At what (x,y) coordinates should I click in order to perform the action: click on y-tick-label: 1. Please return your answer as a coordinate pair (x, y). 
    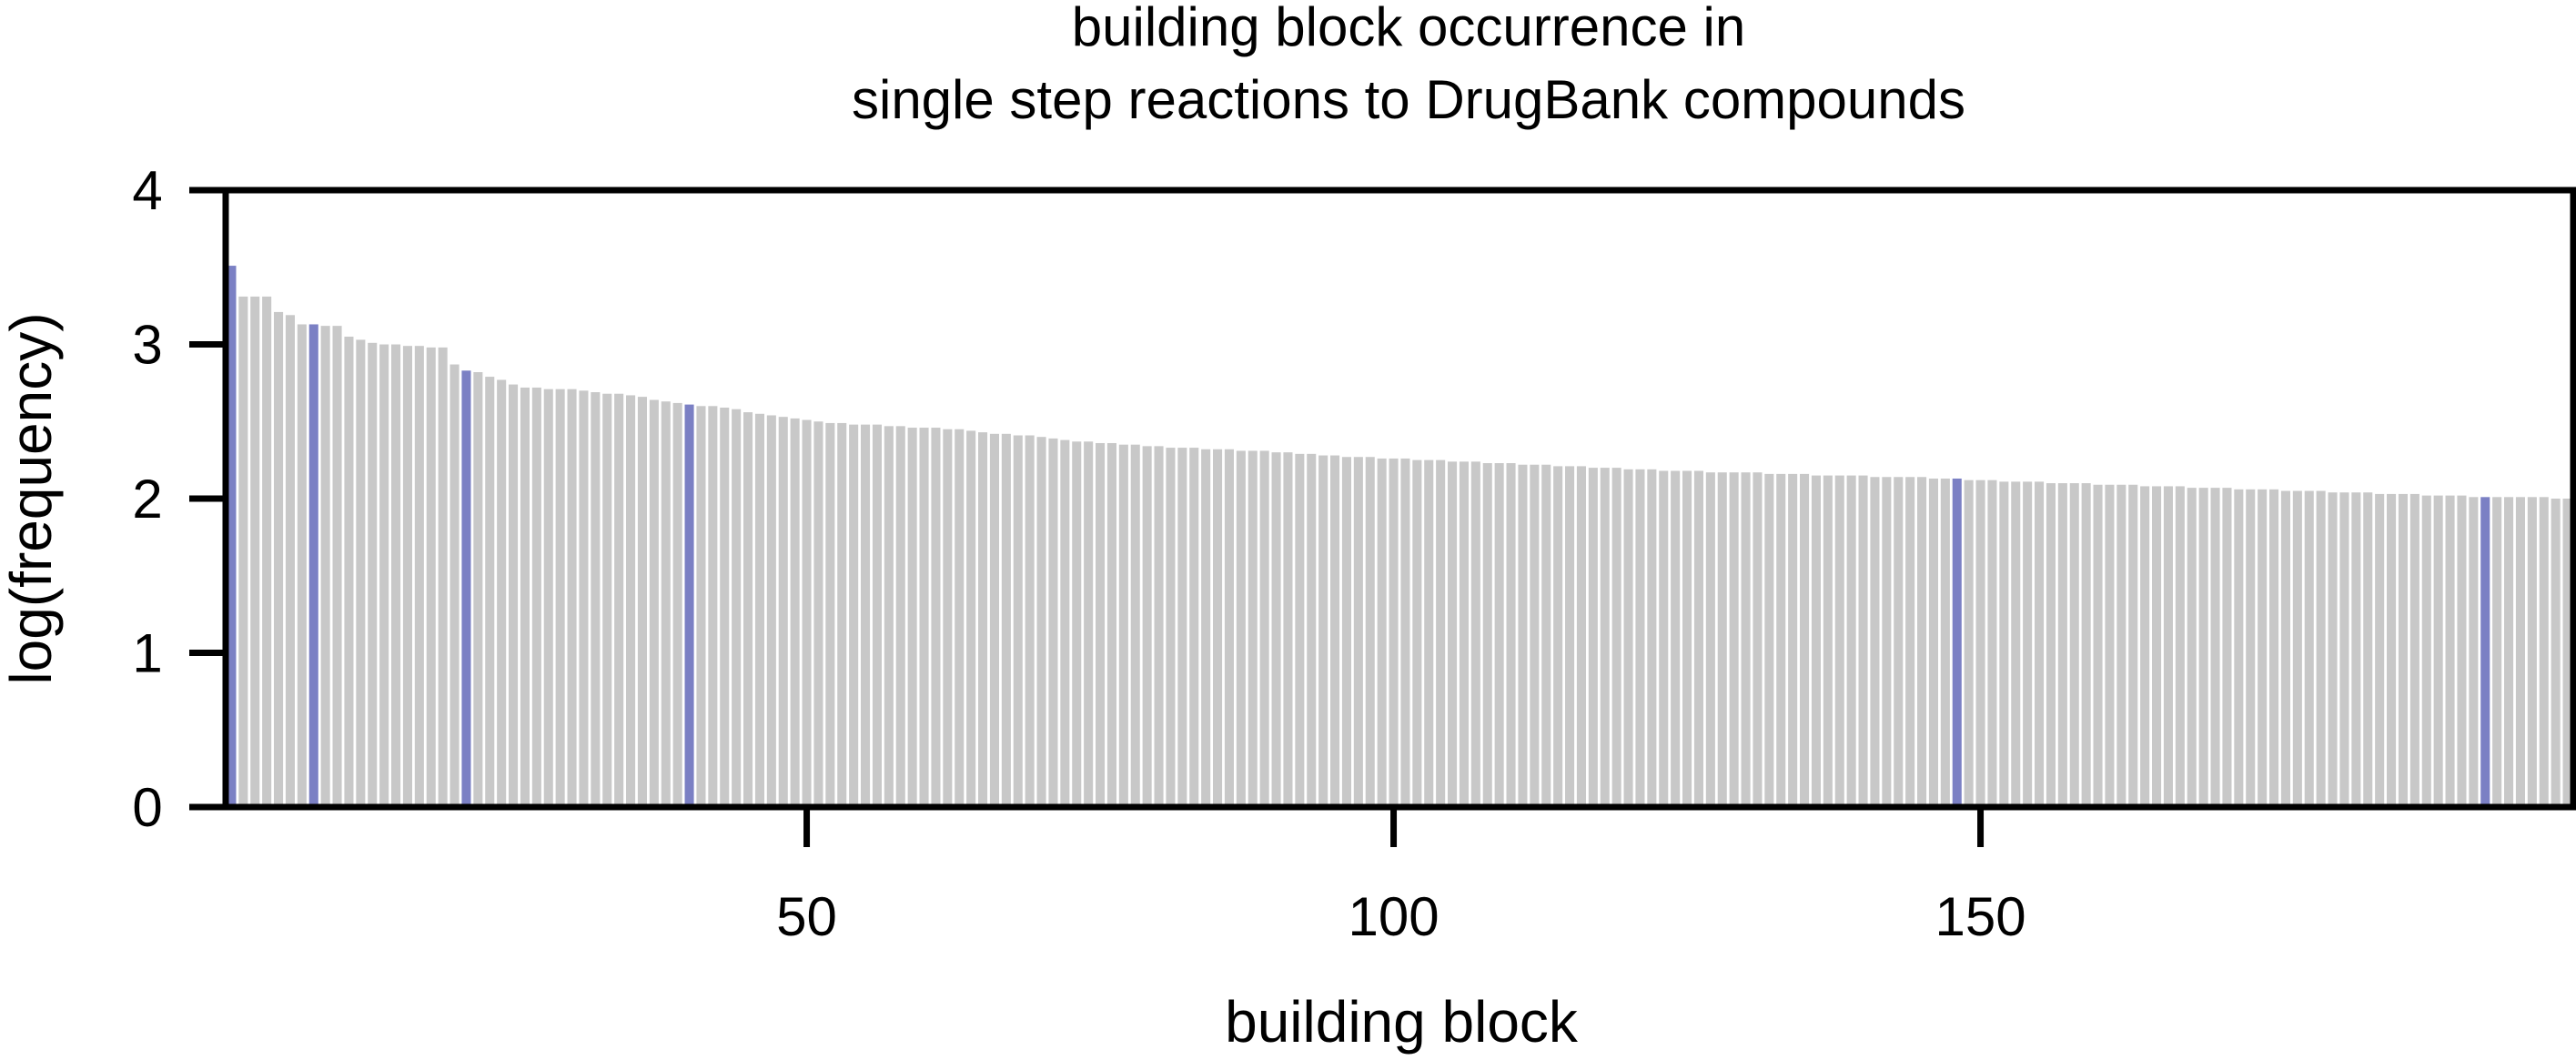
    Looking at the image, I should click on (147, 653).